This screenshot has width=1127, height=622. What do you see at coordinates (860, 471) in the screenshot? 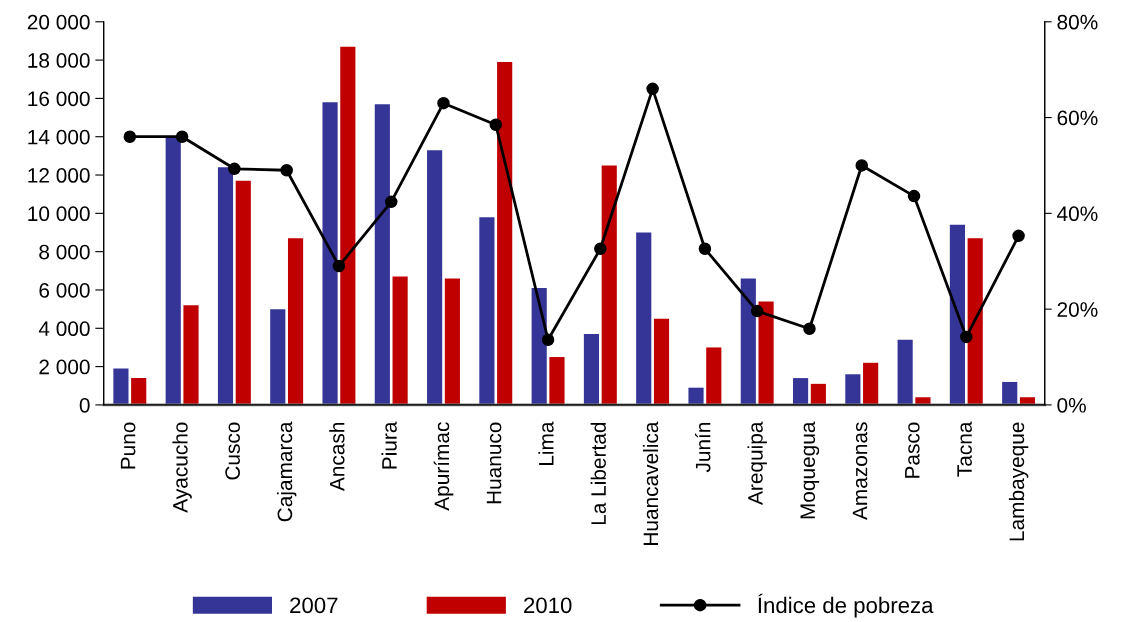
I see `x-tick-label: Amazonas` at bounding box center [860, 471].